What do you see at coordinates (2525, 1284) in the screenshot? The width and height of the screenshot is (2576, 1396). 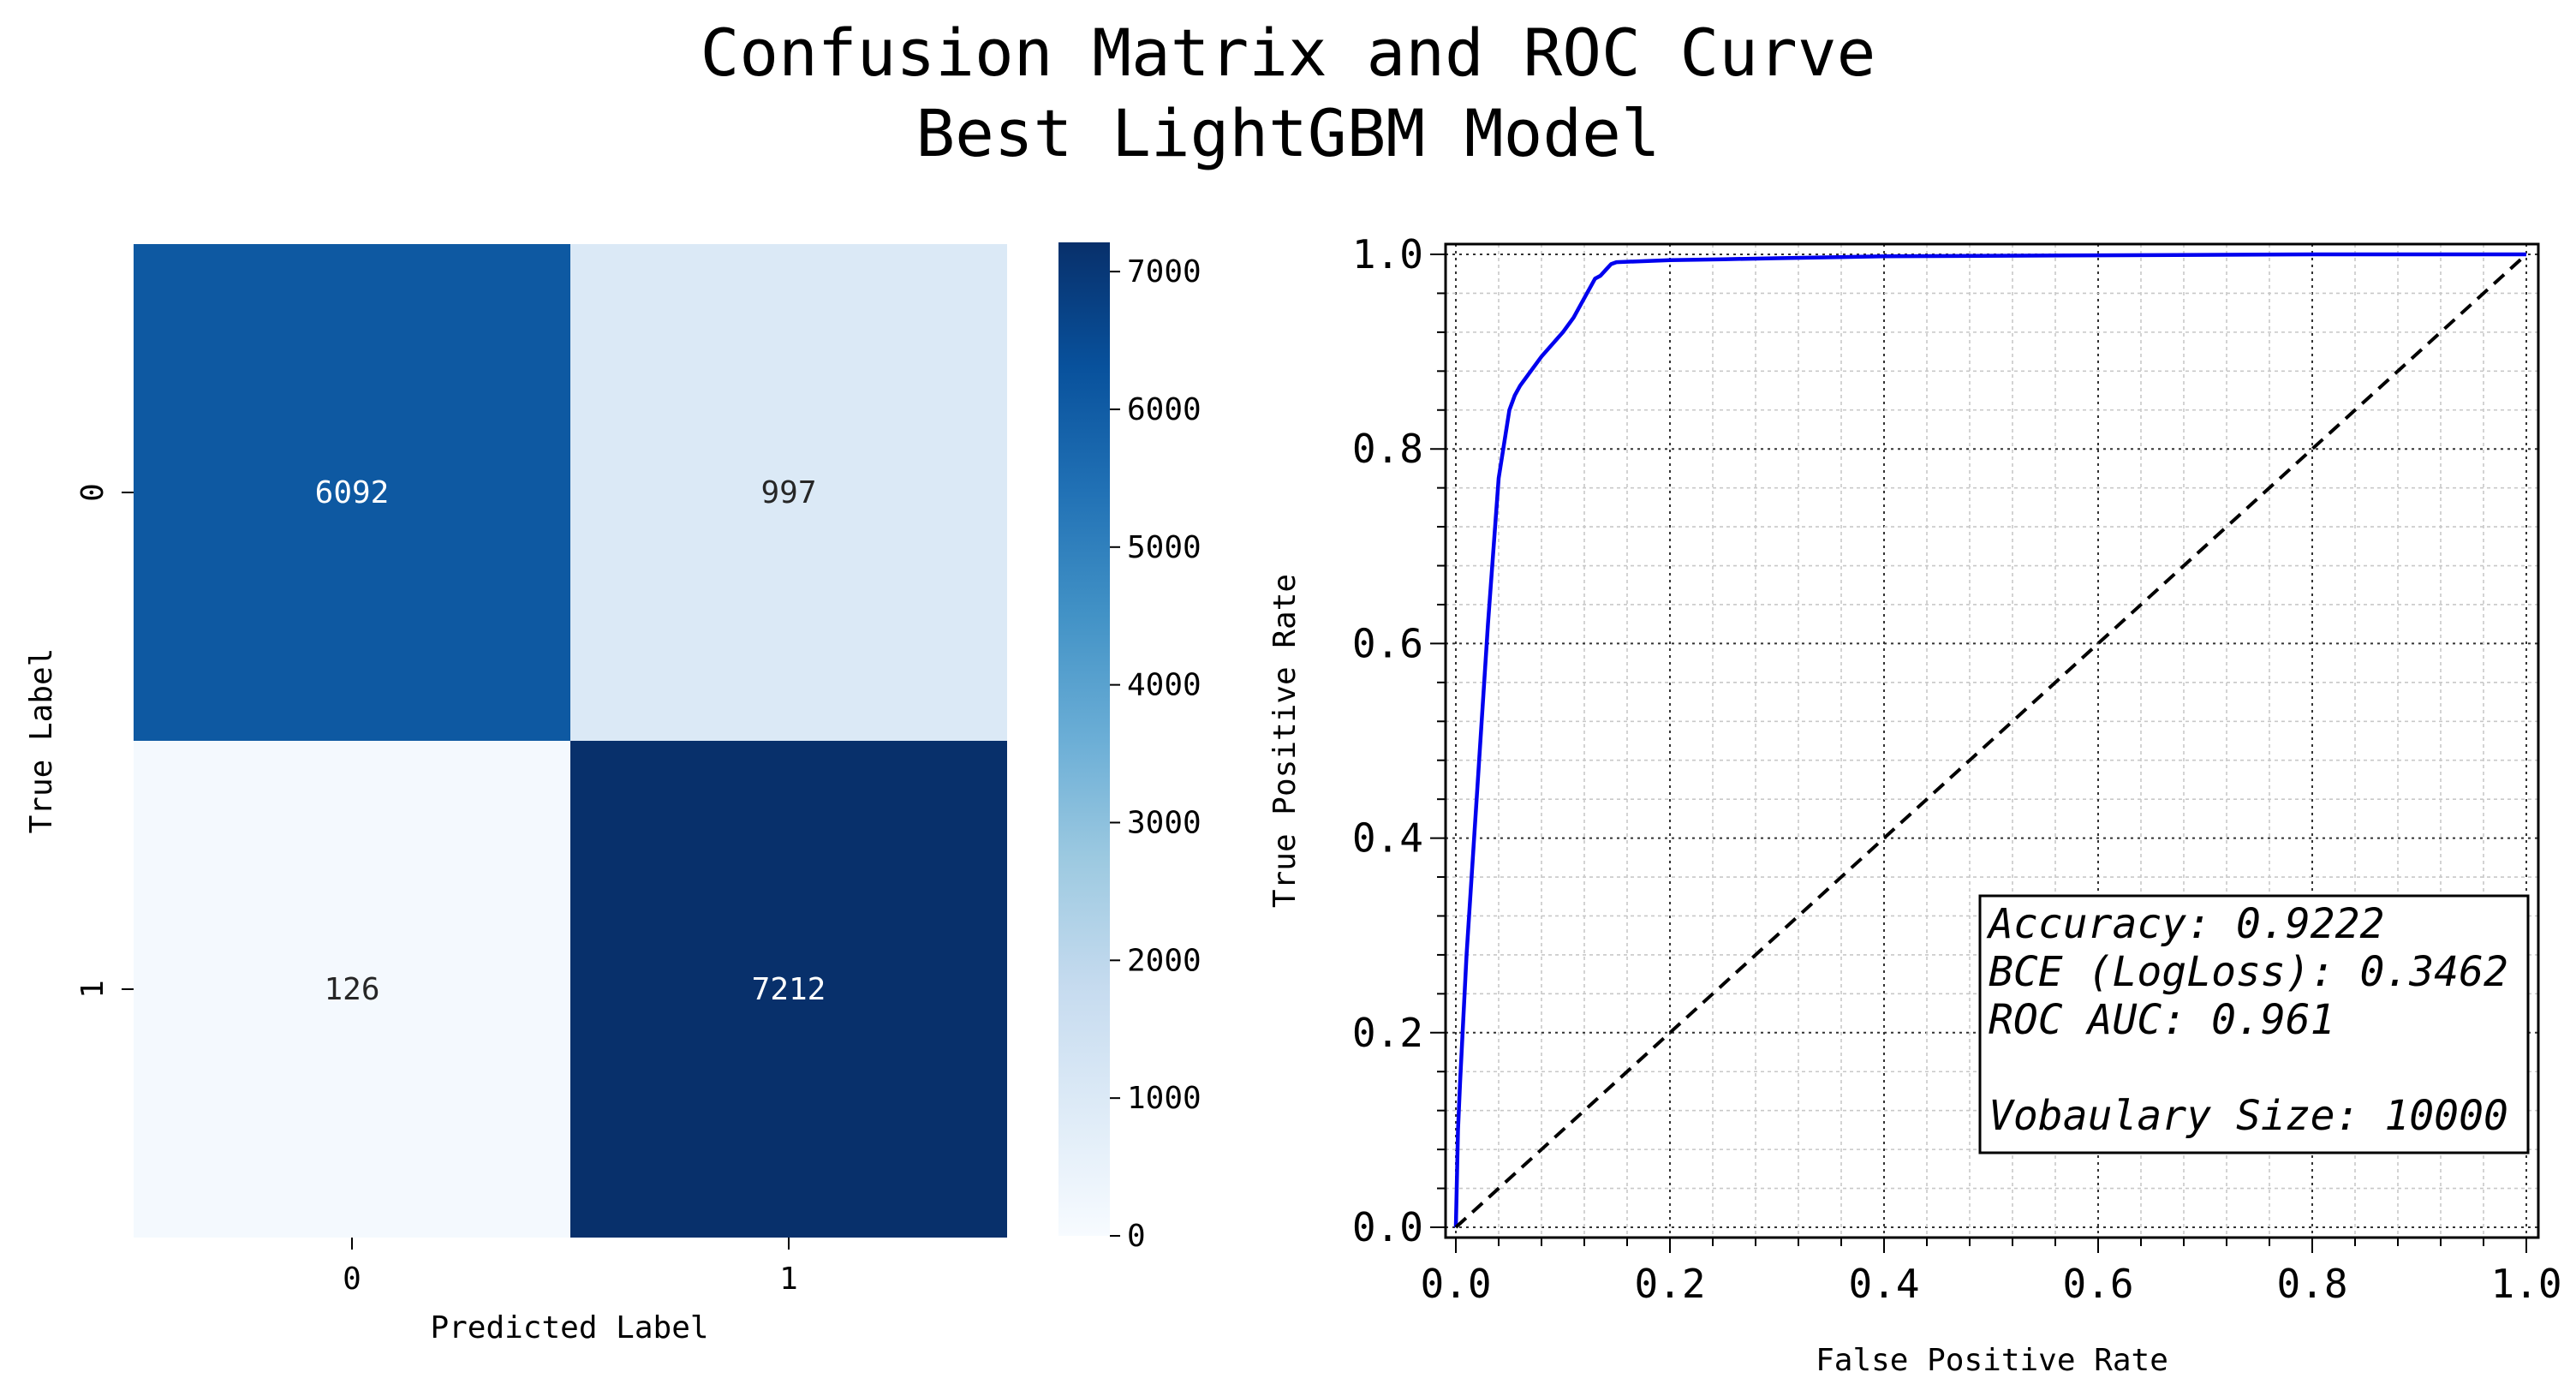 I see `roc-x-tick-label: 1.0` at bounding box center [2525, 1284].